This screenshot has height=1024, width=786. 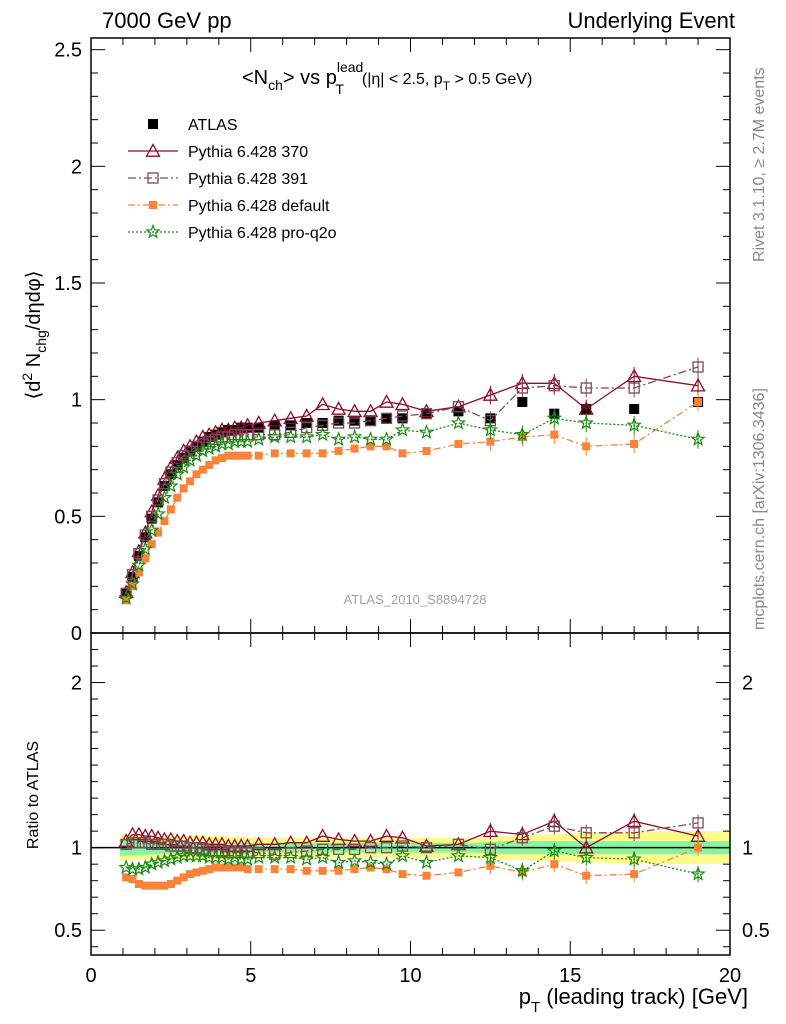 I want to click on analysis-id: ATLAS_2010_S8894728, so click(x=415, y=599).